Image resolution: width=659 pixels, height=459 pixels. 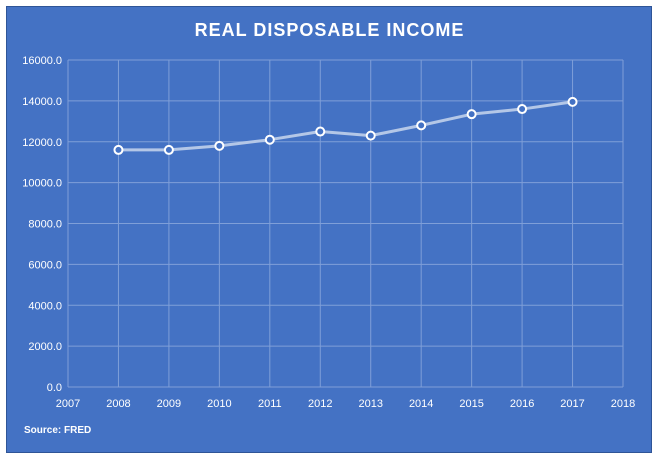 I want to click on y-tick-label: 16000.0, so click(x=42, y=61).